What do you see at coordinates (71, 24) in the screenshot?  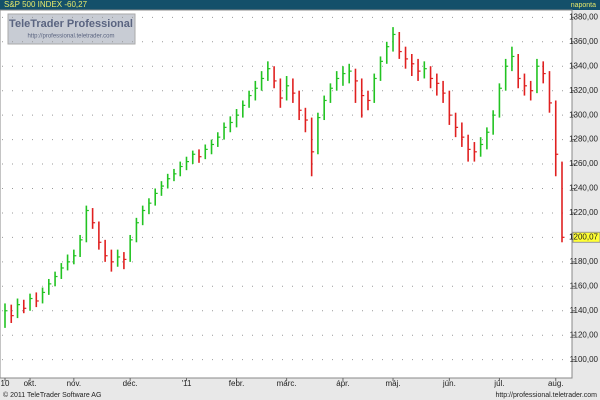 I see `logo: TeleTrader Professional` at bounding box center [71, 24].